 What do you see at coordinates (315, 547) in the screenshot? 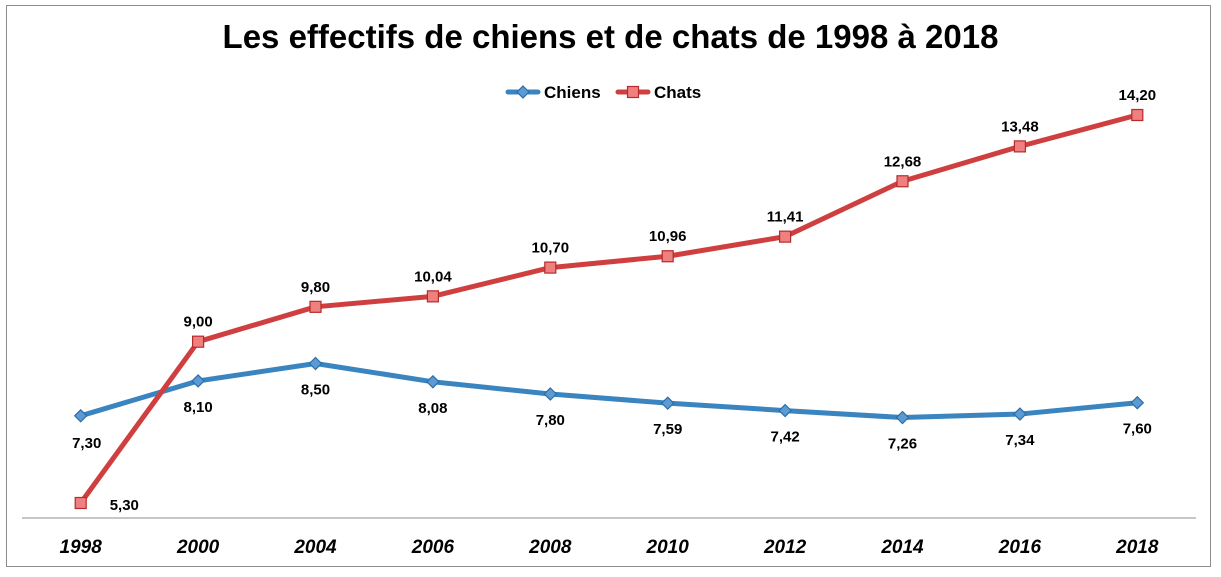
I see `x-tick-label: 2004` at bounding box center [315, 547].